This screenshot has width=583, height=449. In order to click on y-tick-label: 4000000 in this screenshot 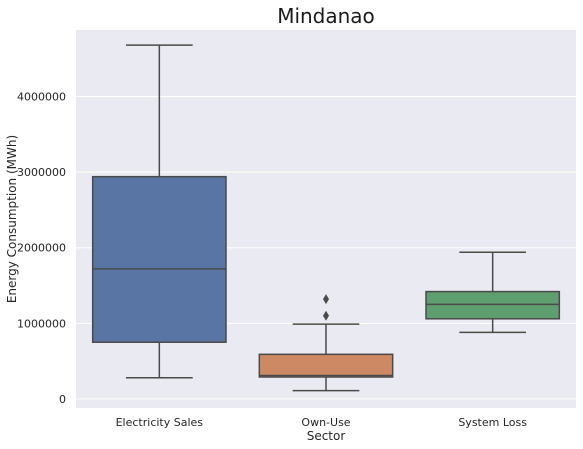, I will do `click(41, 97)`.